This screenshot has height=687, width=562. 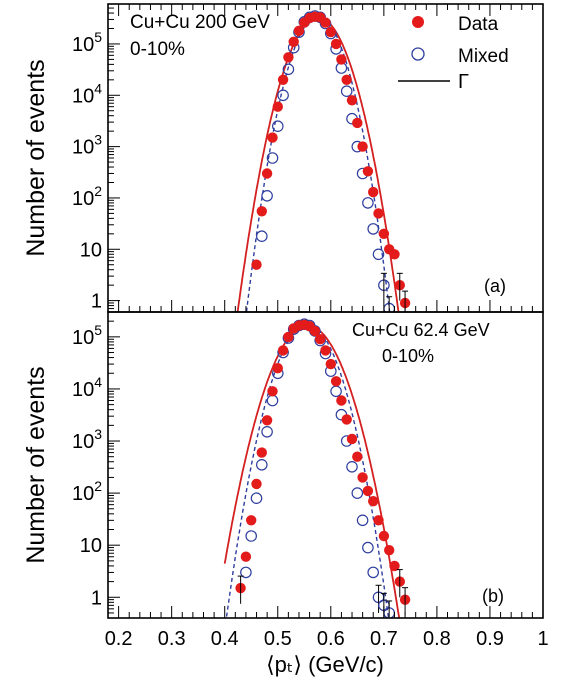 I want to click on legend-data-marker, so click(x=418, y=22).